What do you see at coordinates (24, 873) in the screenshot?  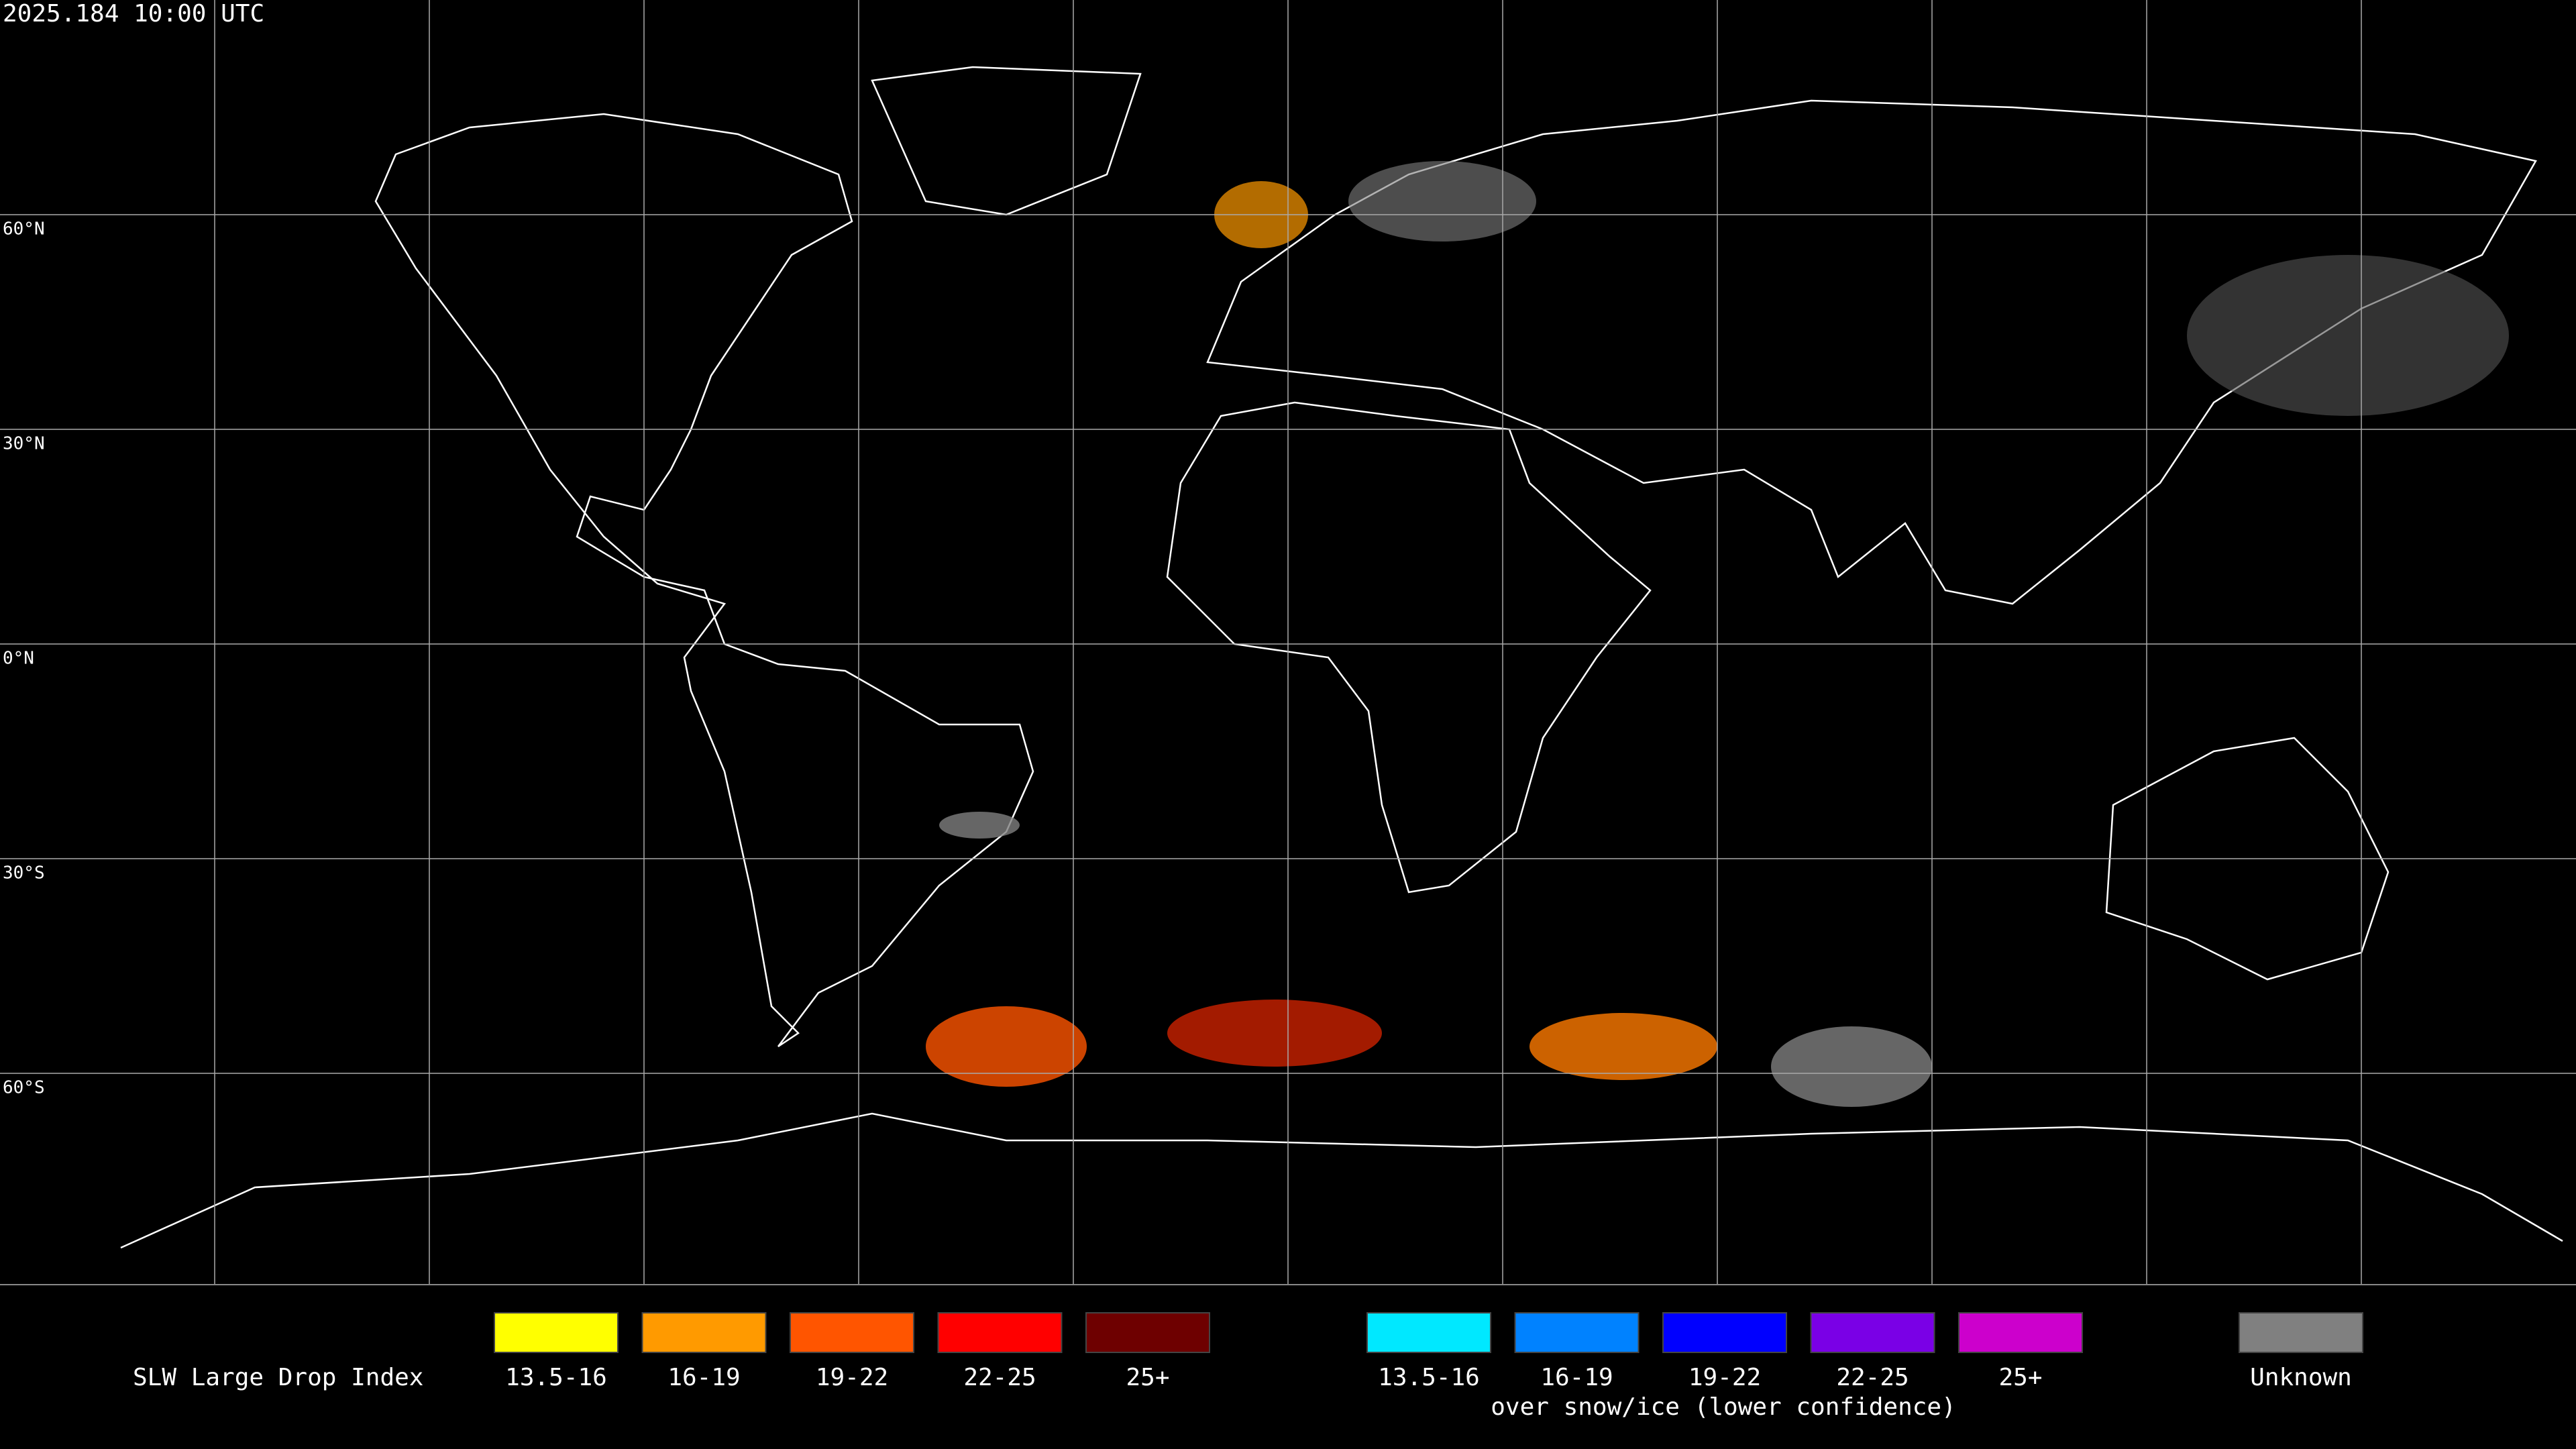 I see `lat-label: 30°S` at bounding box center [24, 873].